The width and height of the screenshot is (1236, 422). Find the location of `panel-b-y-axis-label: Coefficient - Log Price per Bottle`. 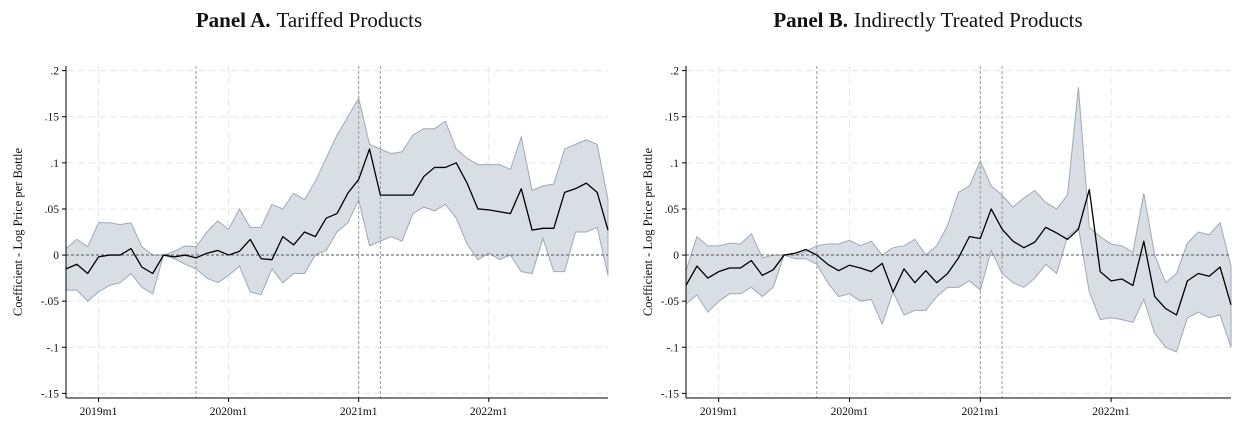

panel-b-y-axis-label: Coefficient - Log Price per Bottle is located at coordinates (648, 231).